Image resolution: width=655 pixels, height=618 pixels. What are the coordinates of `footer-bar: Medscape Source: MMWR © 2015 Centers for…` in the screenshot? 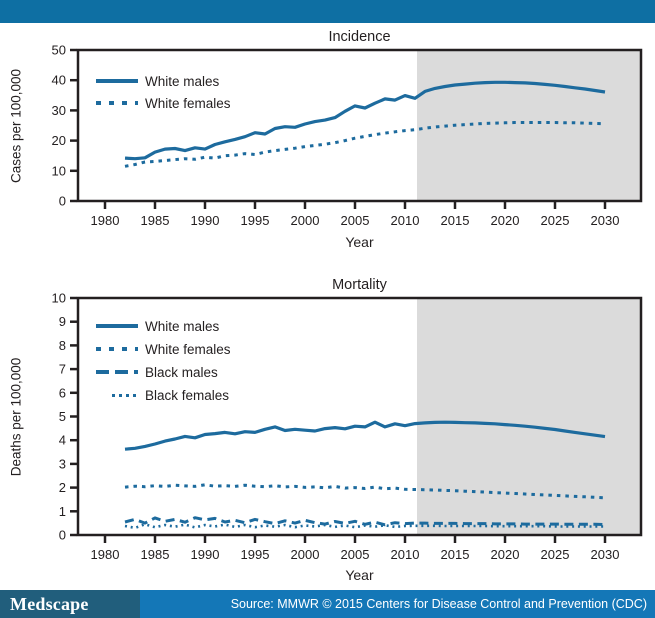 It's located at (327, 604).